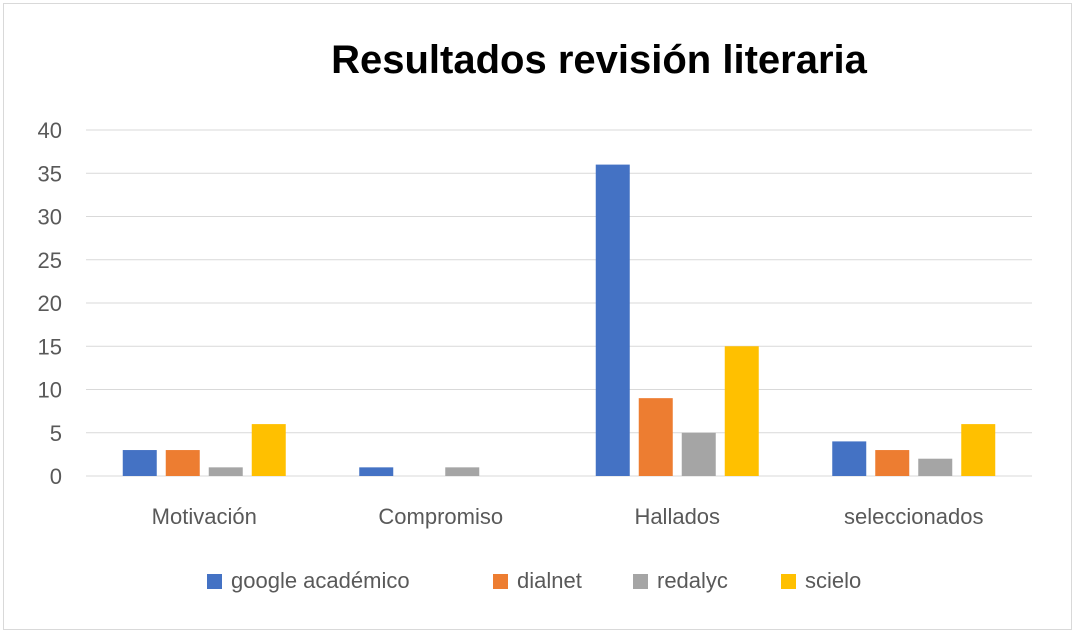 The width and height of the screenshot is (1078, 639). What do you see at coordinates (50, 390) in the screenshot?
I see `y-tick-label: 10` at bounding box center [50, 390].